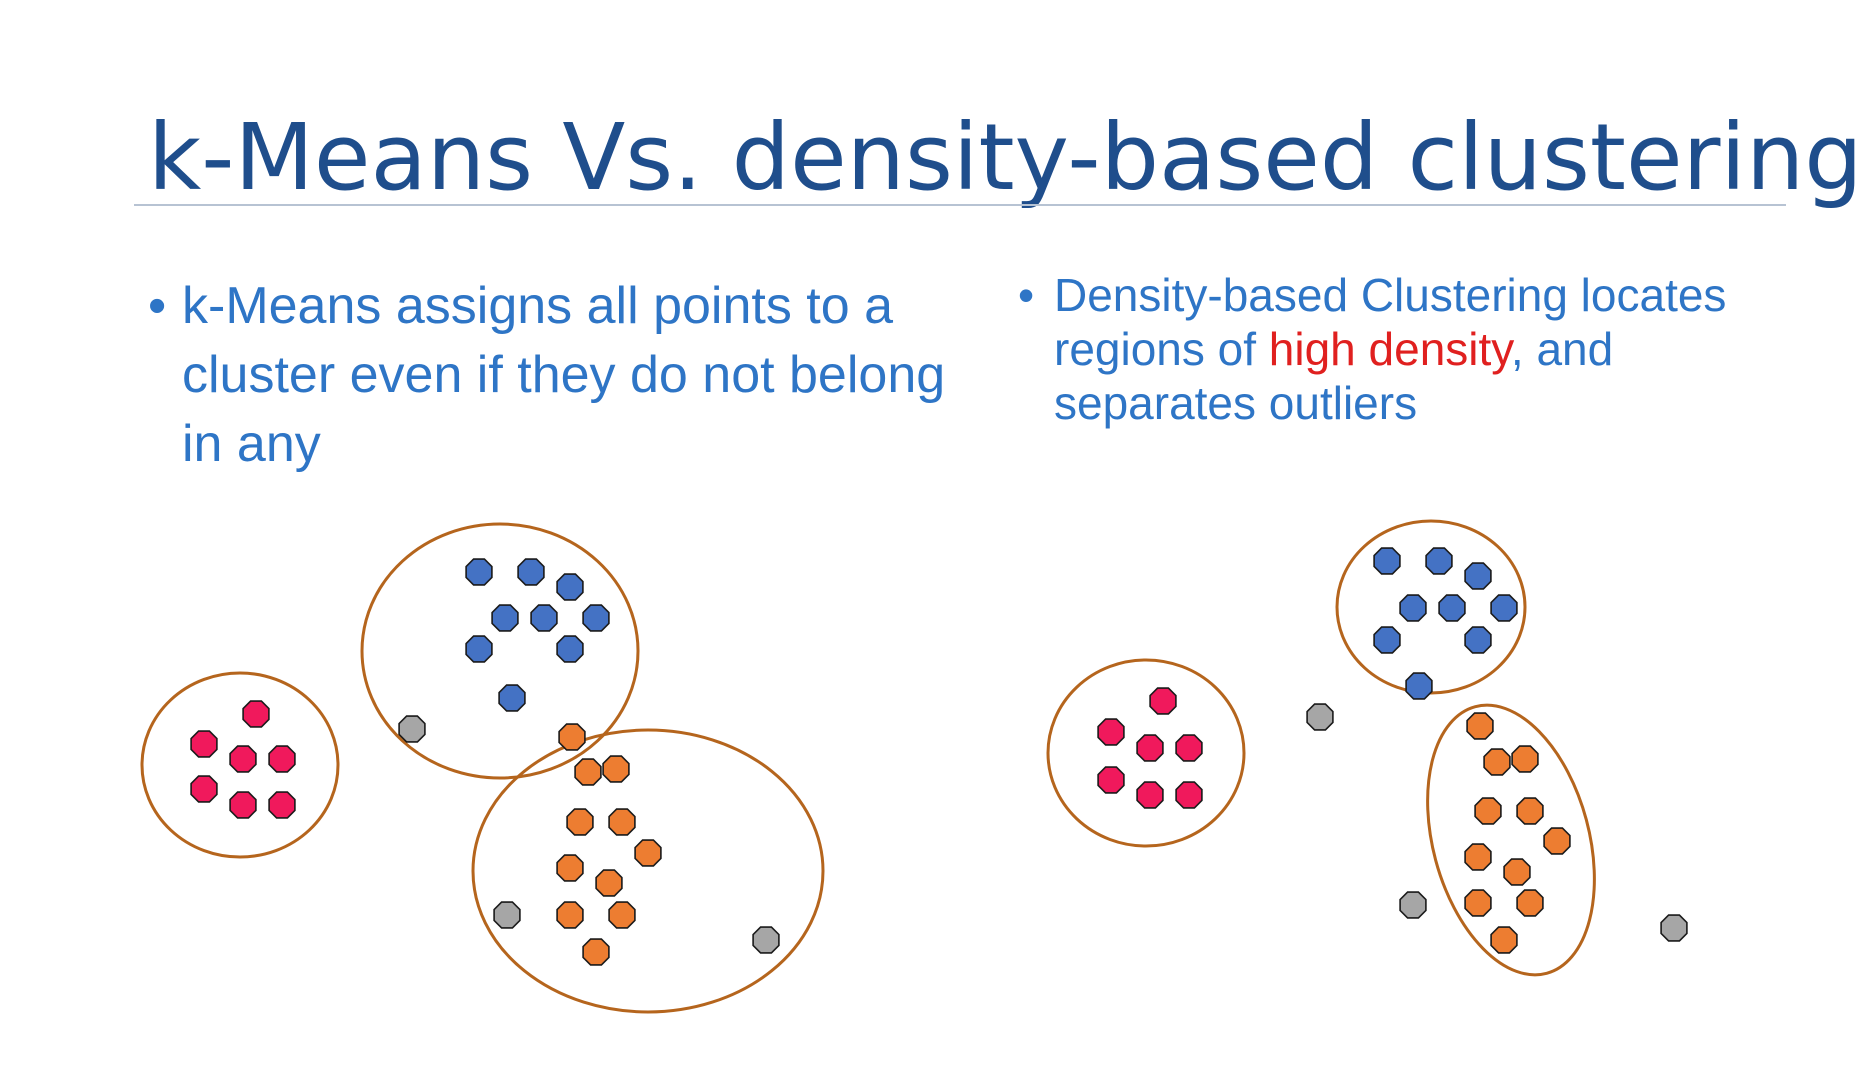 The width and height of the screenshot is (1868, 1080). I want to click on title-divider, so click(960, 205).